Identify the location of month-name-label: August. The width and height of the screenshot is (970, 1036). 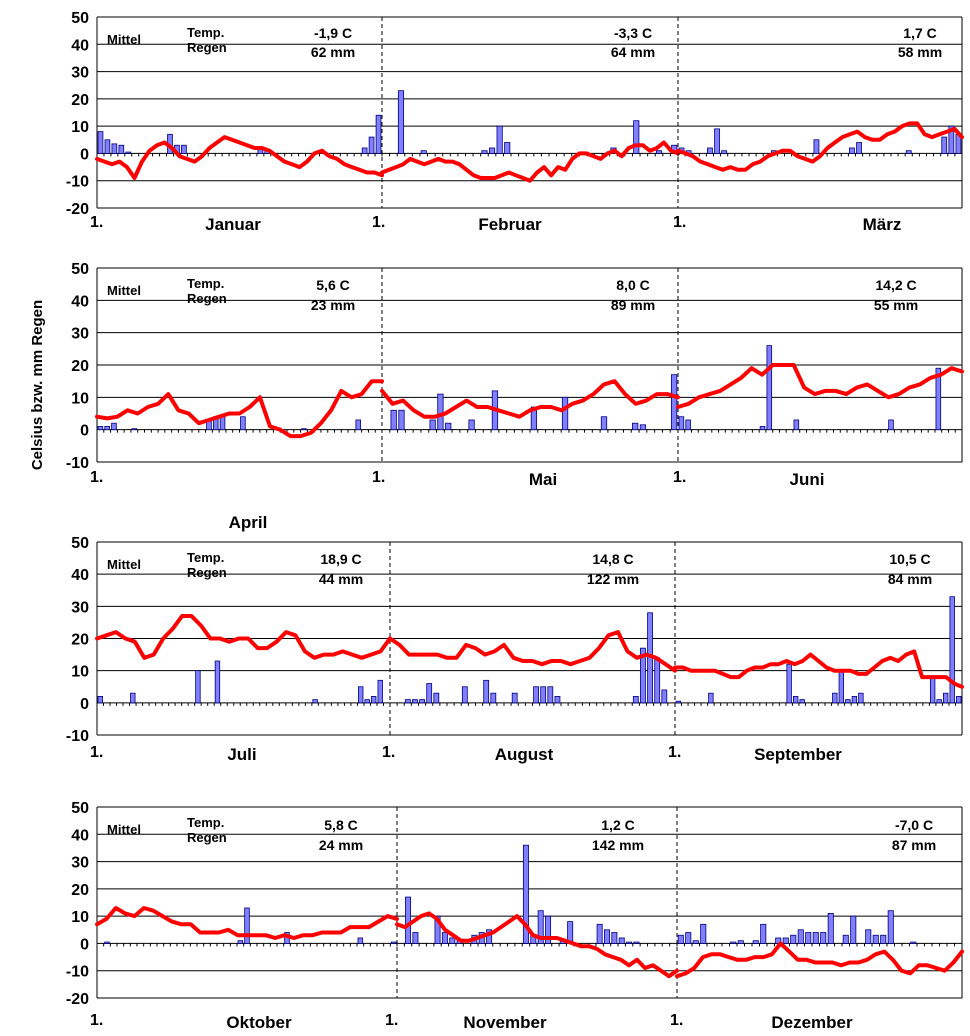
(524, 754).